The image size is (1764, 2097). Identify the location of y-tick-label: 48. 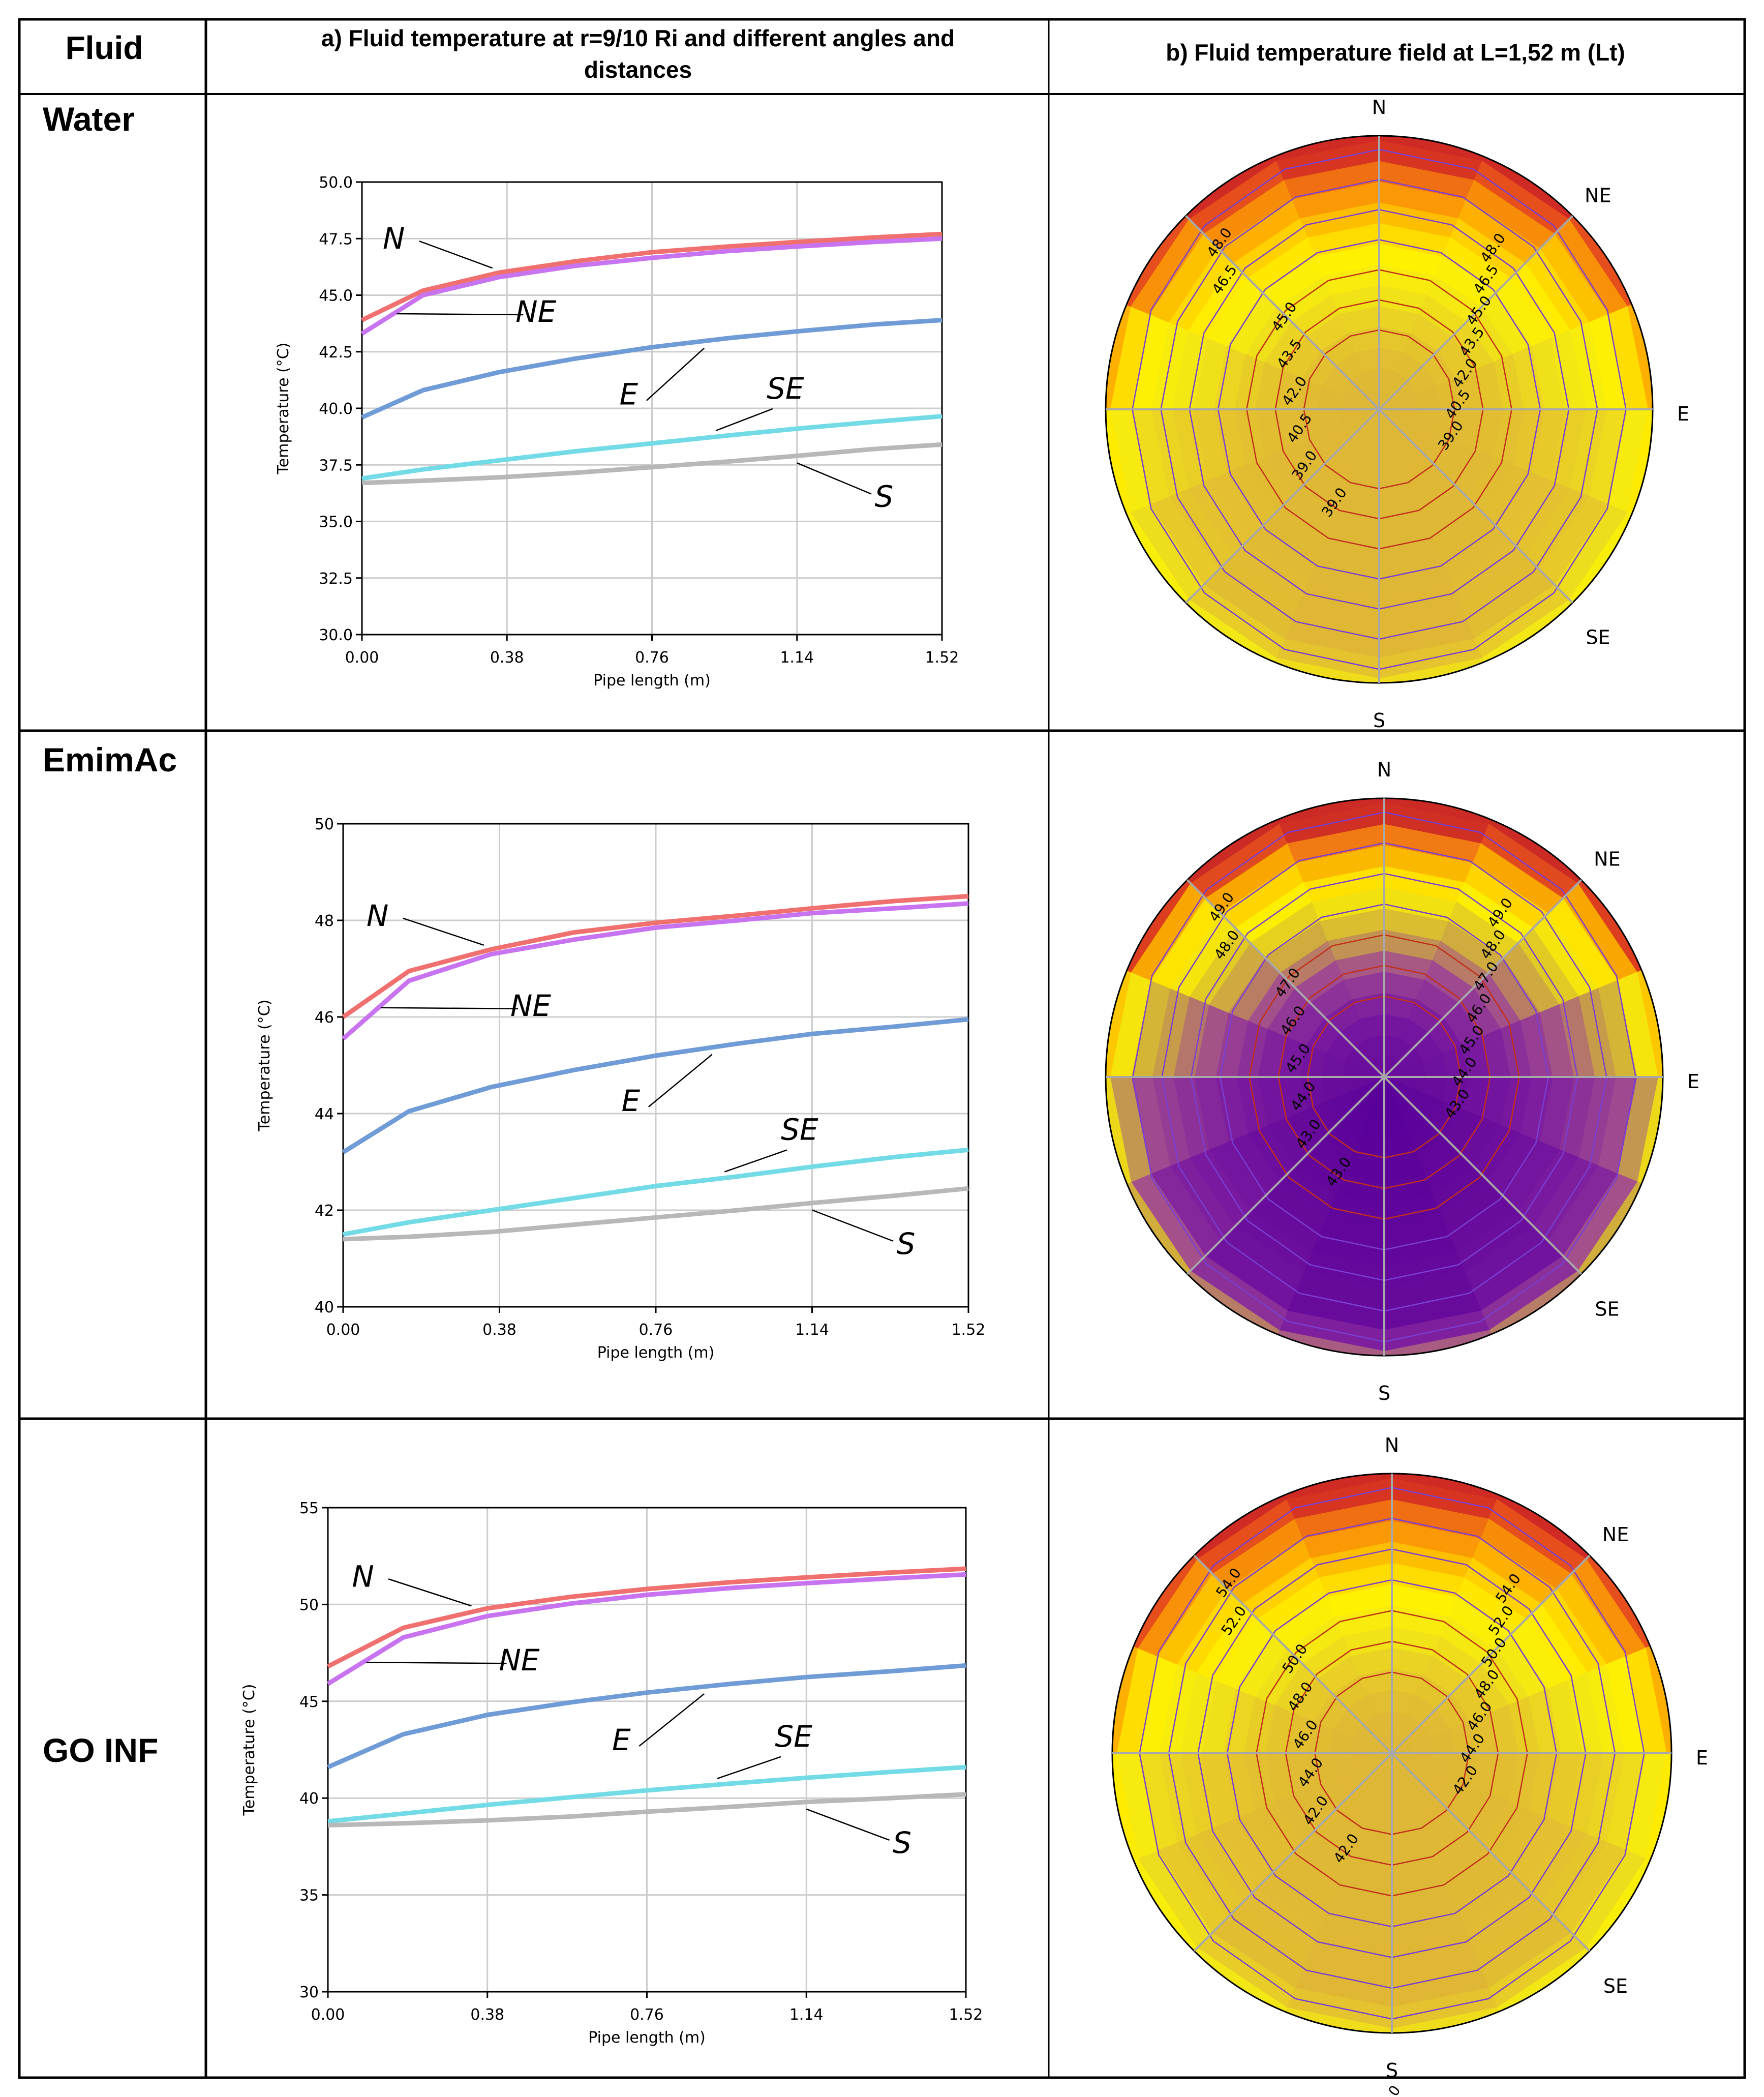
(324, 921).